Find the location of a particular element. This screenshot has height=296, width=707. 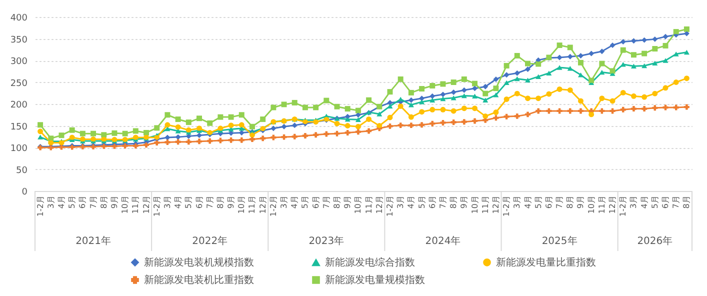

text: 2024年 is located at coordinates (443, 241).